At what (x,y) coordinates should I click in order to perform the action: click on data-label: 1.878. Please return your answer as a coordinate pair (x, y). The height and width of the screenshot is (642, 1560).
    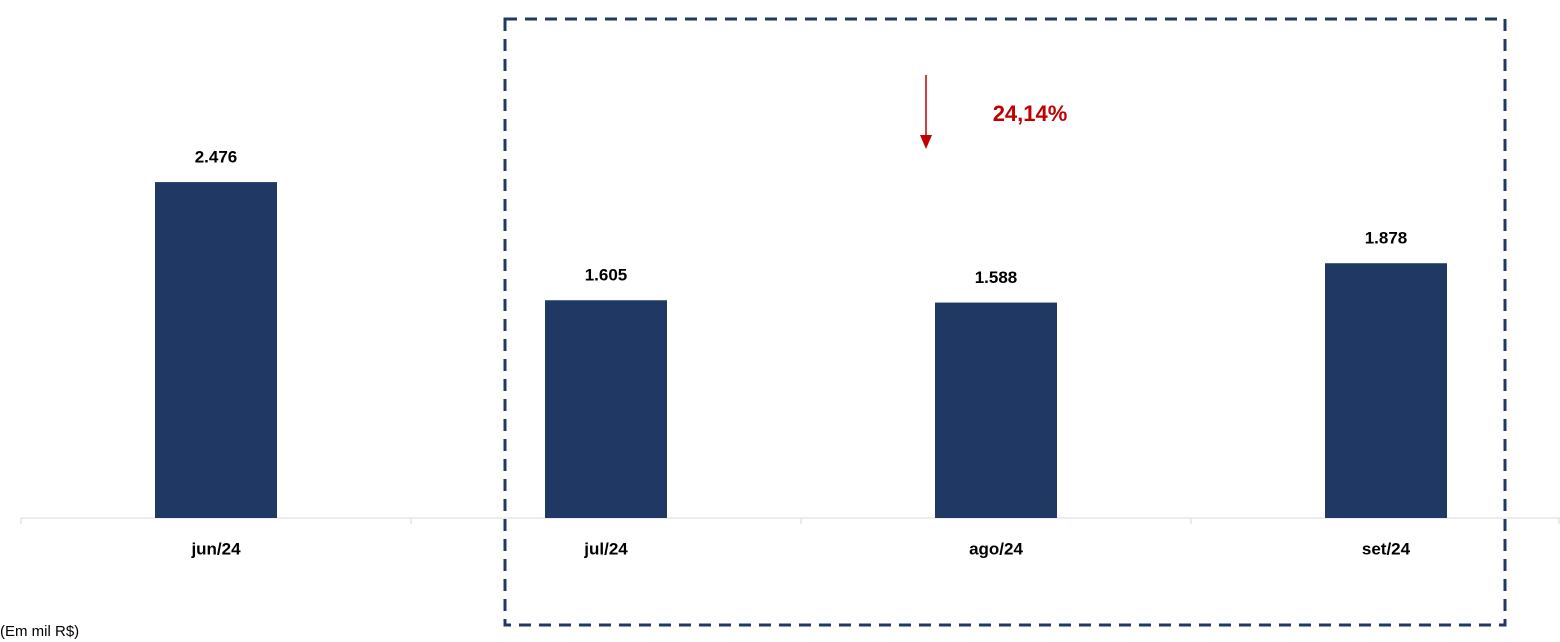
    Looking at the image, I should click on (1386, 238).